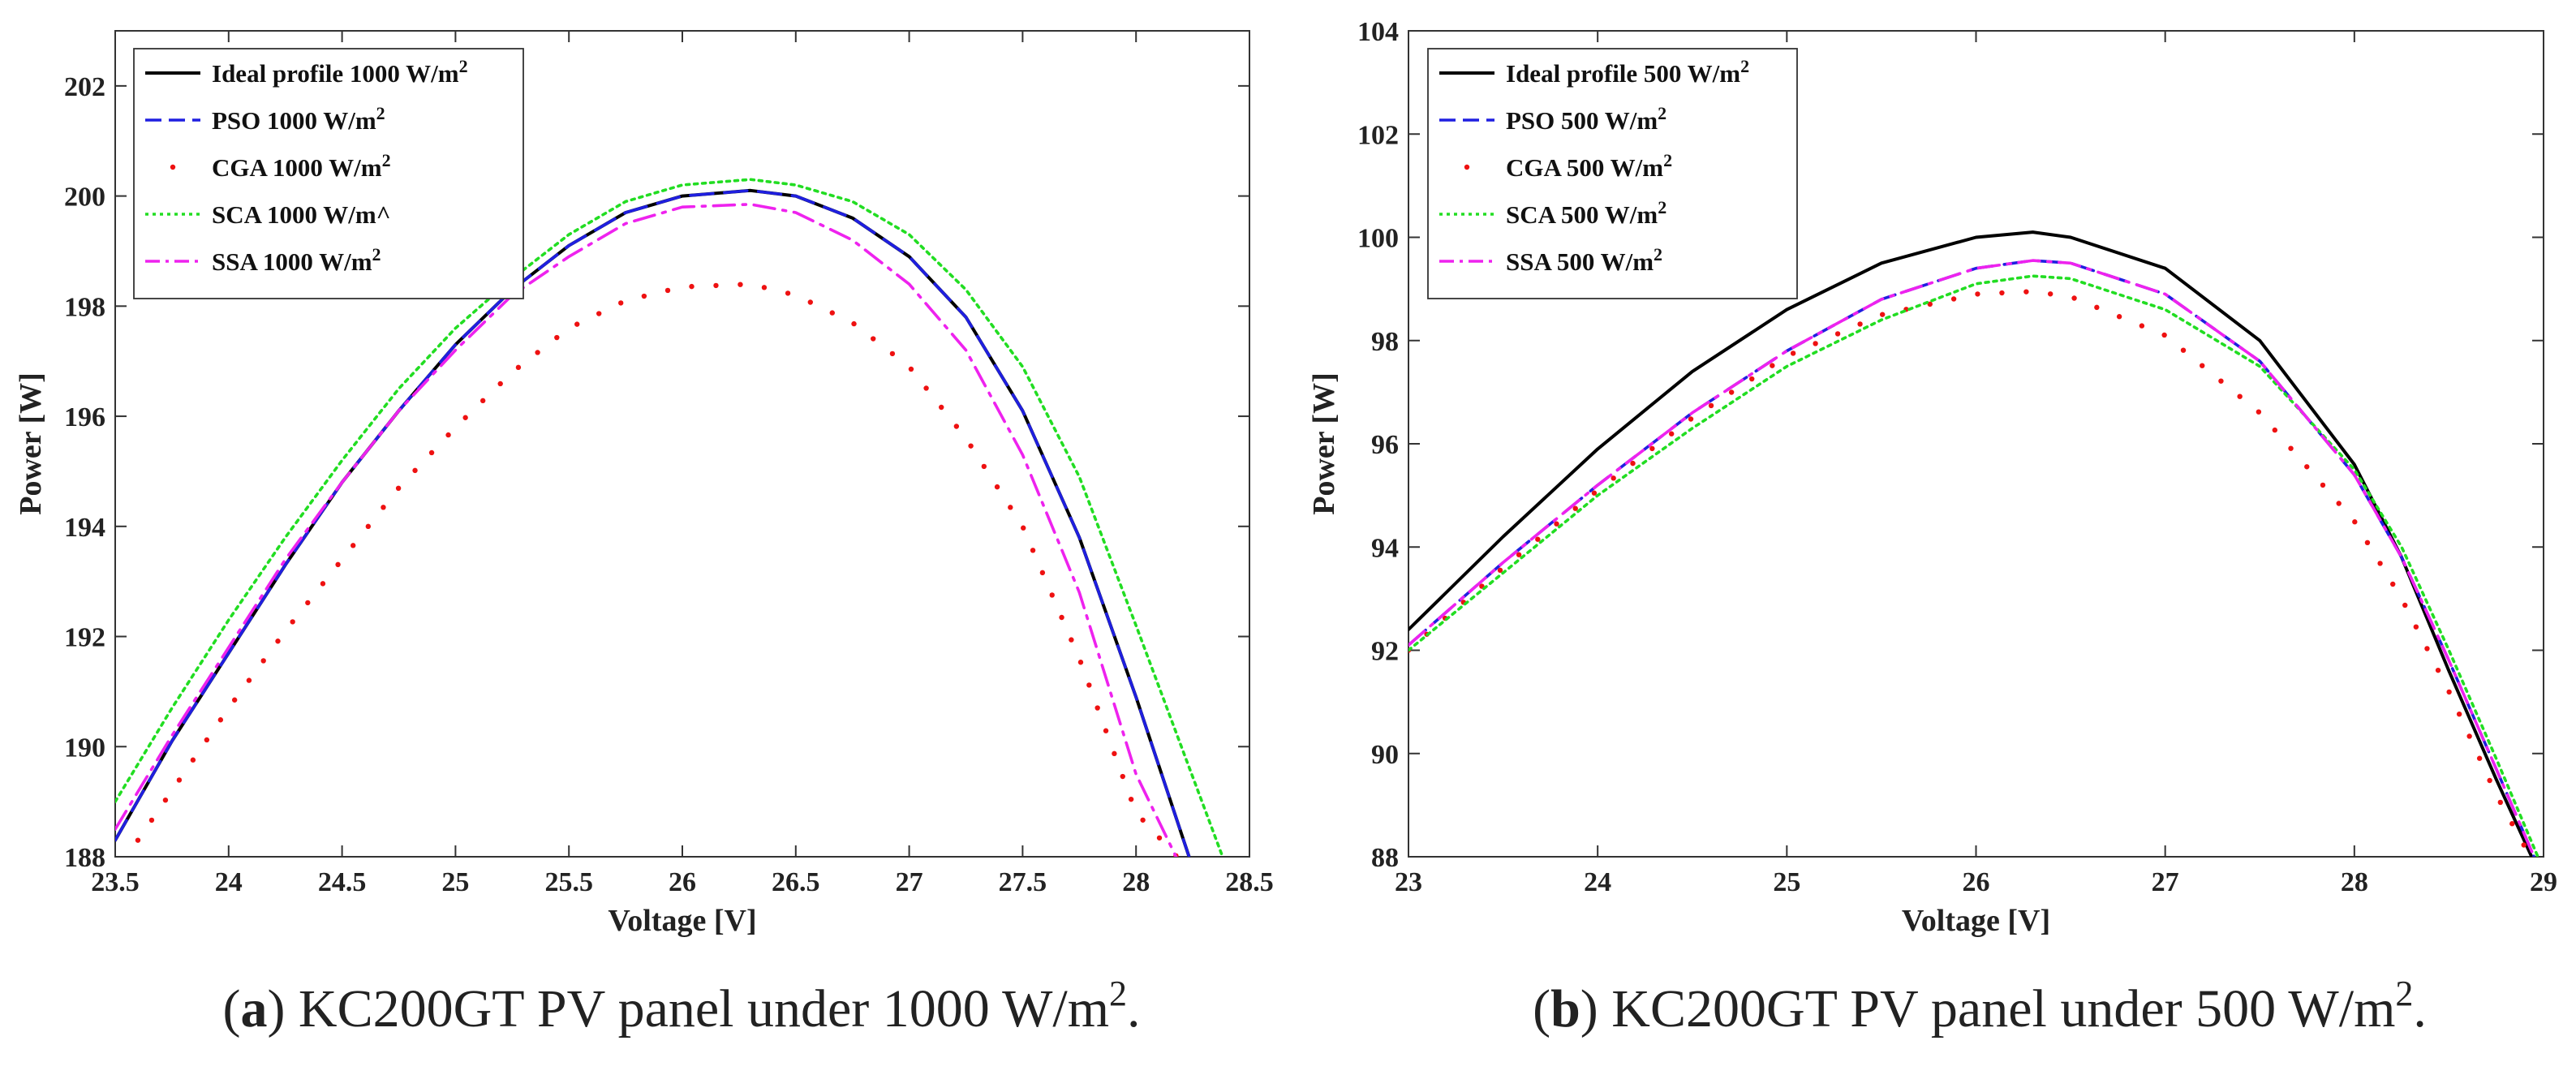  What do you see at coordinates (2354, 882) in the screenshot?
I see `x-tick-label: 28` at bounding box center [2354, 882].